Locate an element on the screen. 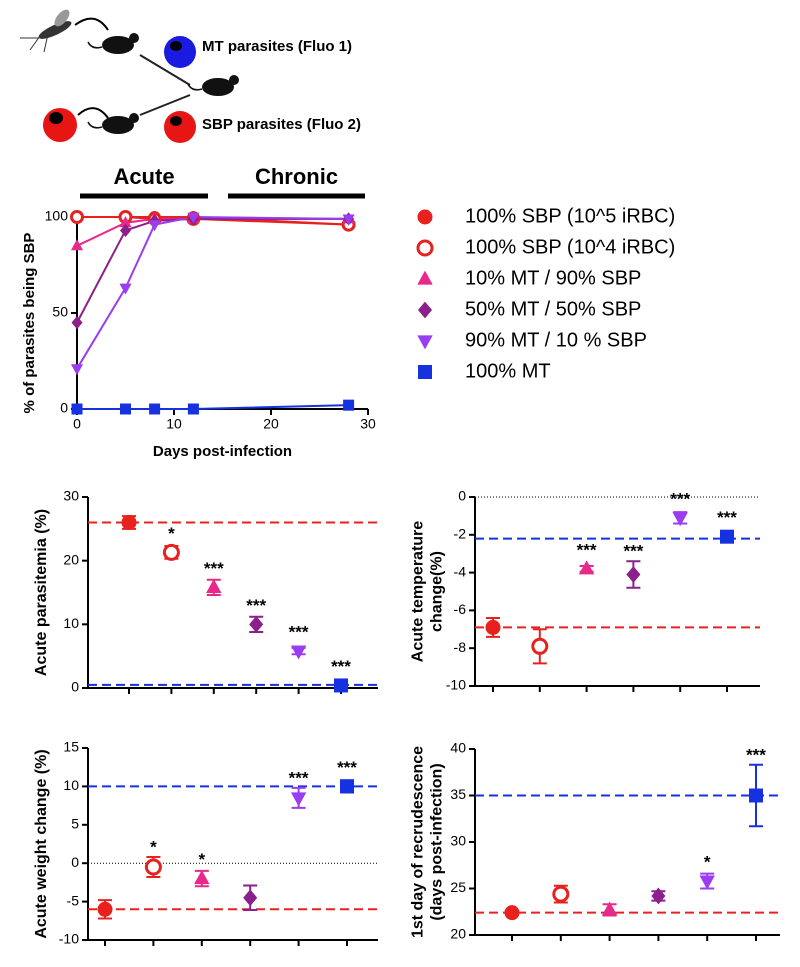  y-tick-label: -4 is located at coordinates (460, 571).